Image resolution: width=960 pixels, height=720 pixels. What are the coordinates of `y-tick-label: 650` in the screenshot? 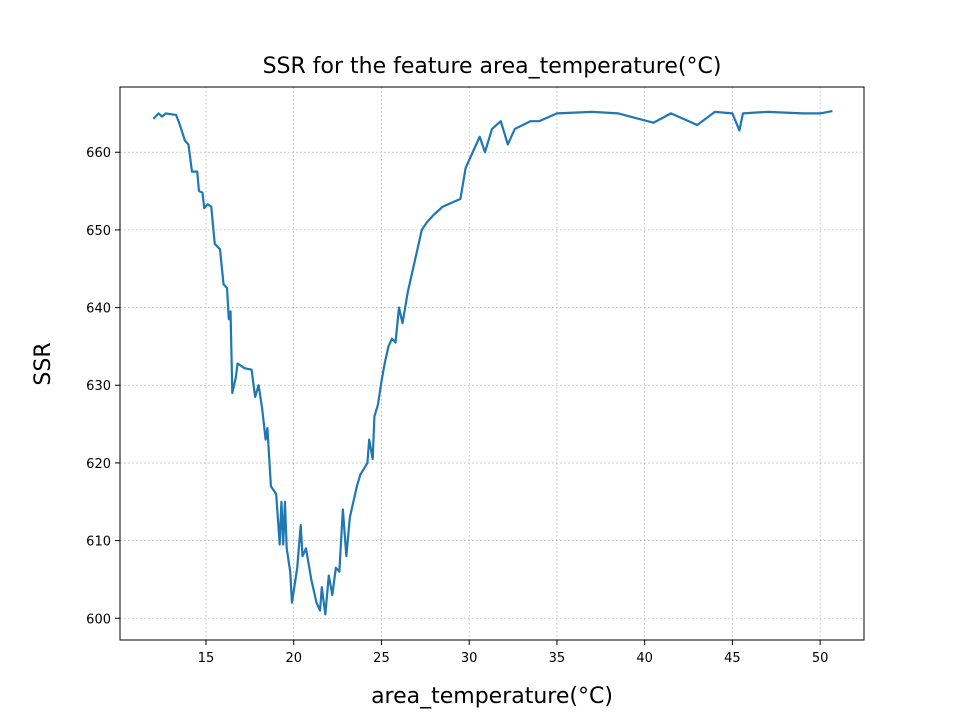 It's located at (98, 231).